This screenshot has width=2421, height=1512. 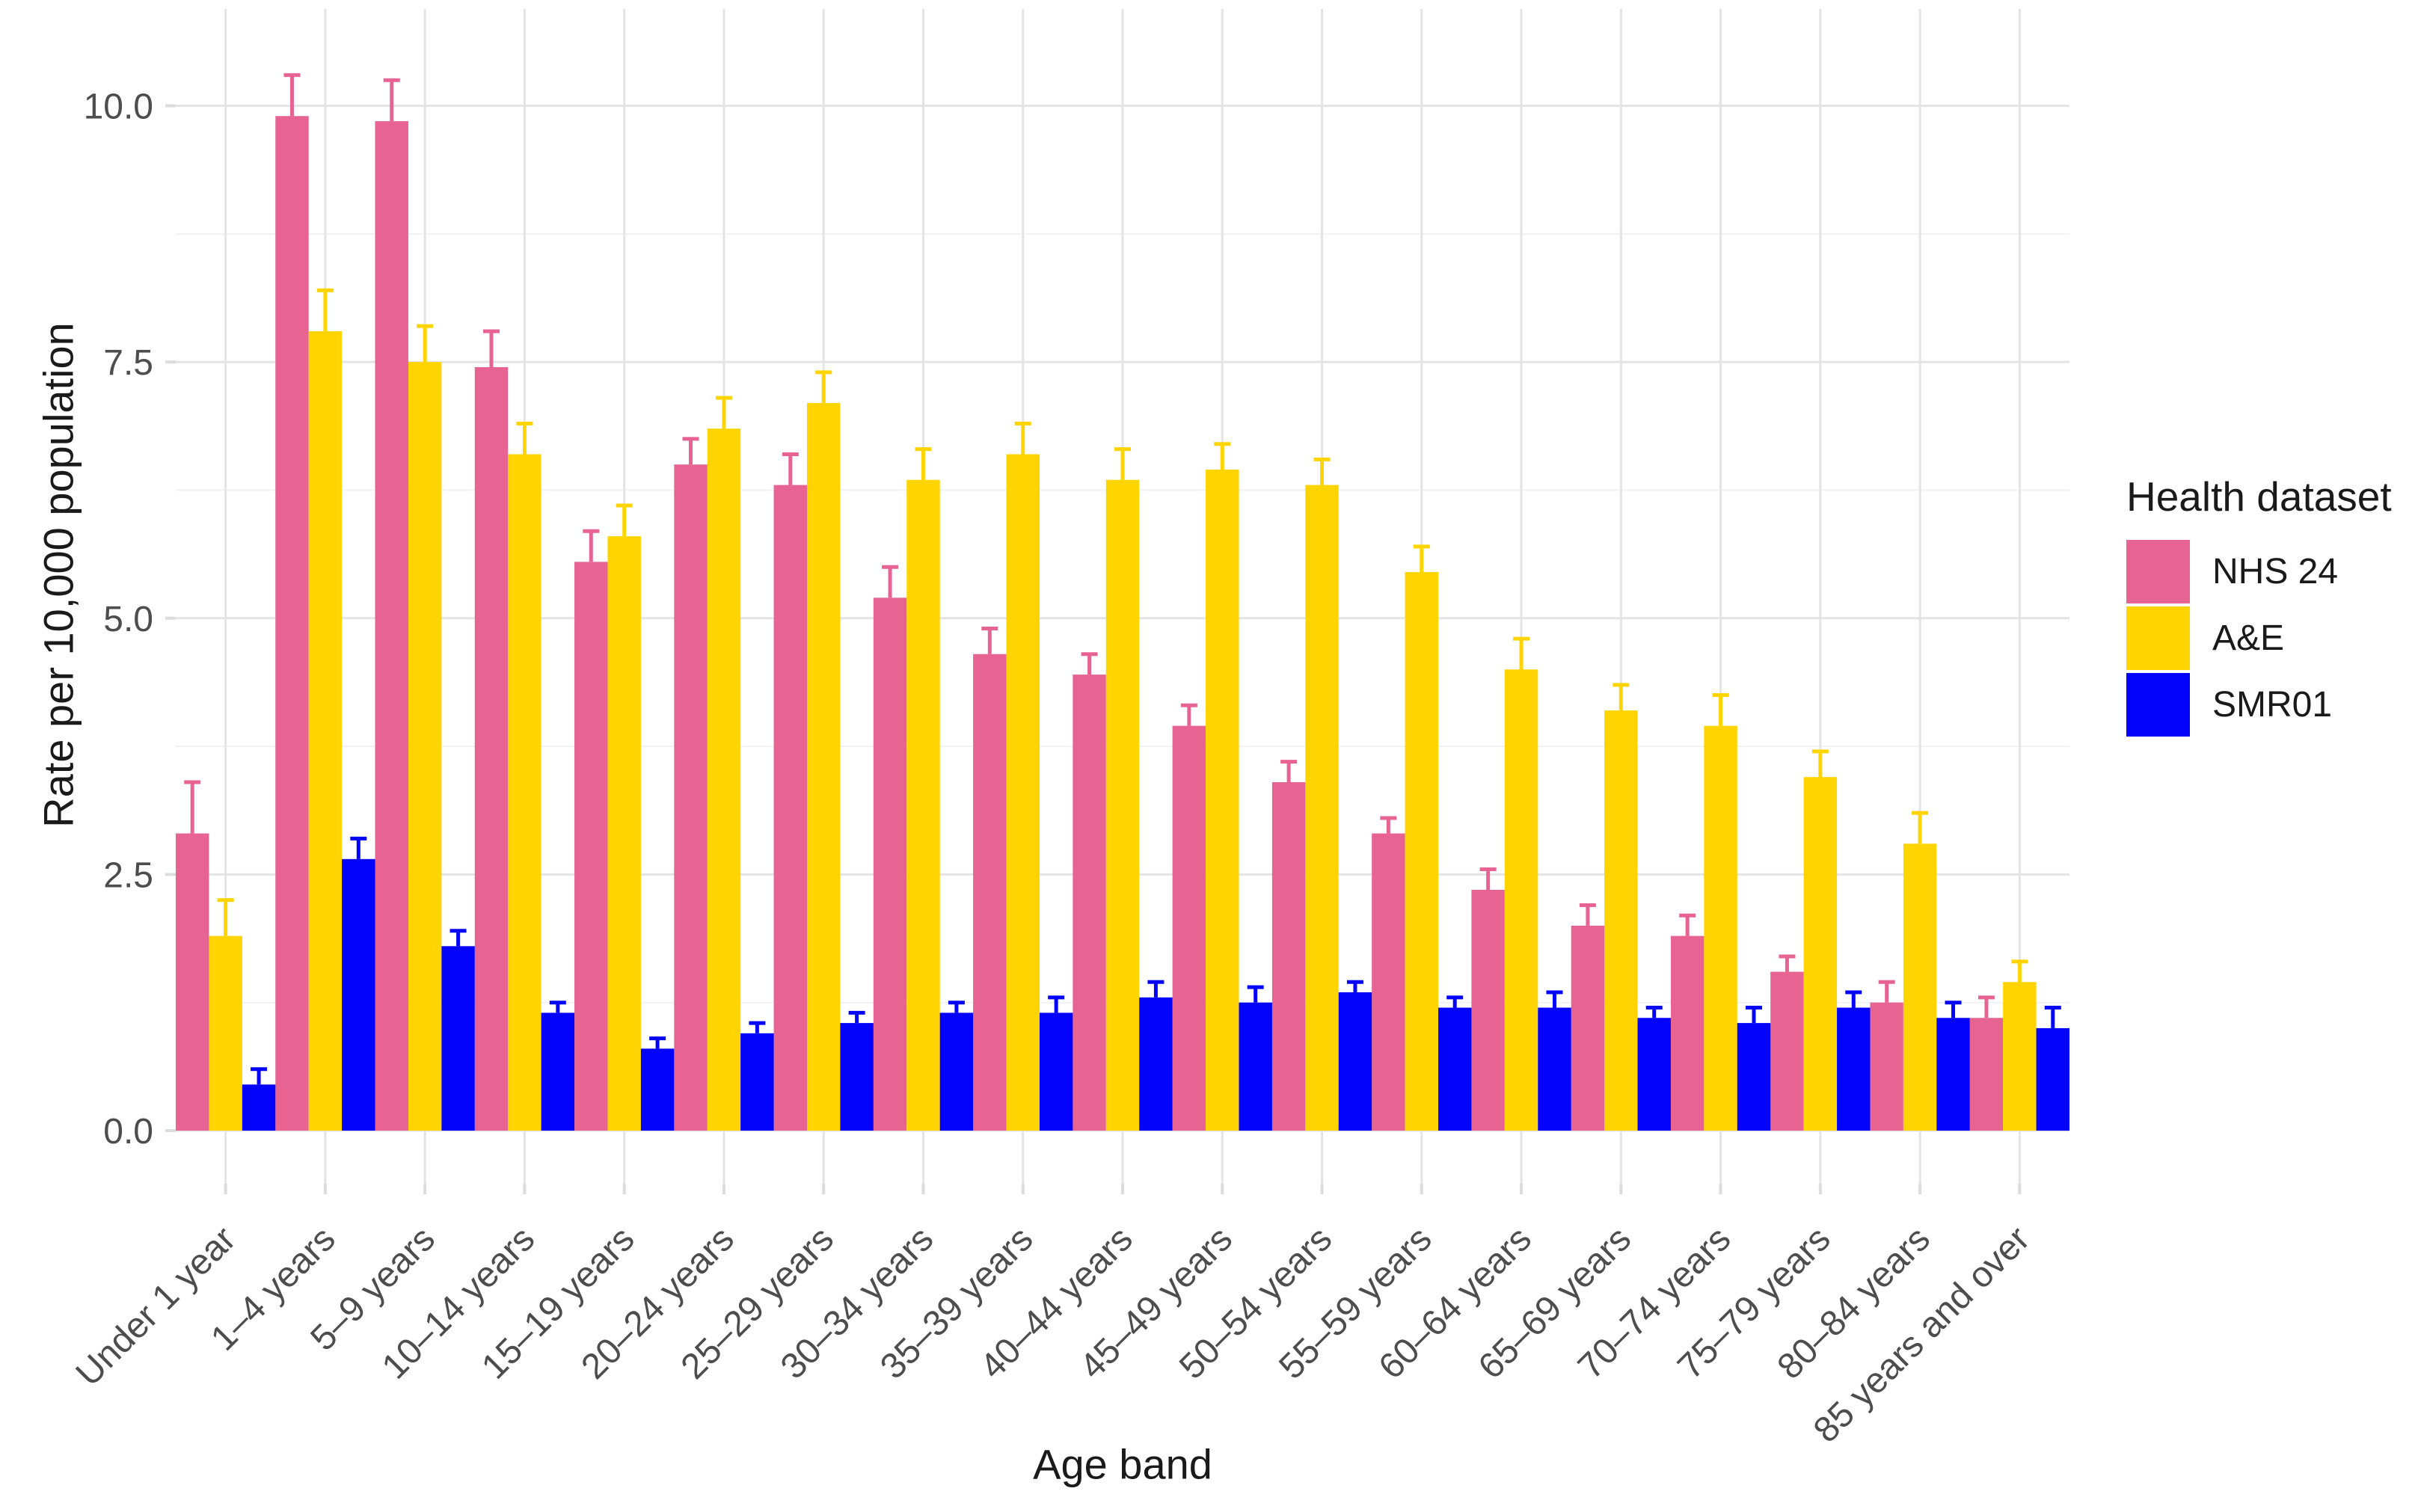 I want to click on legend-title: Health dataset, so click(x=2259, y=496).